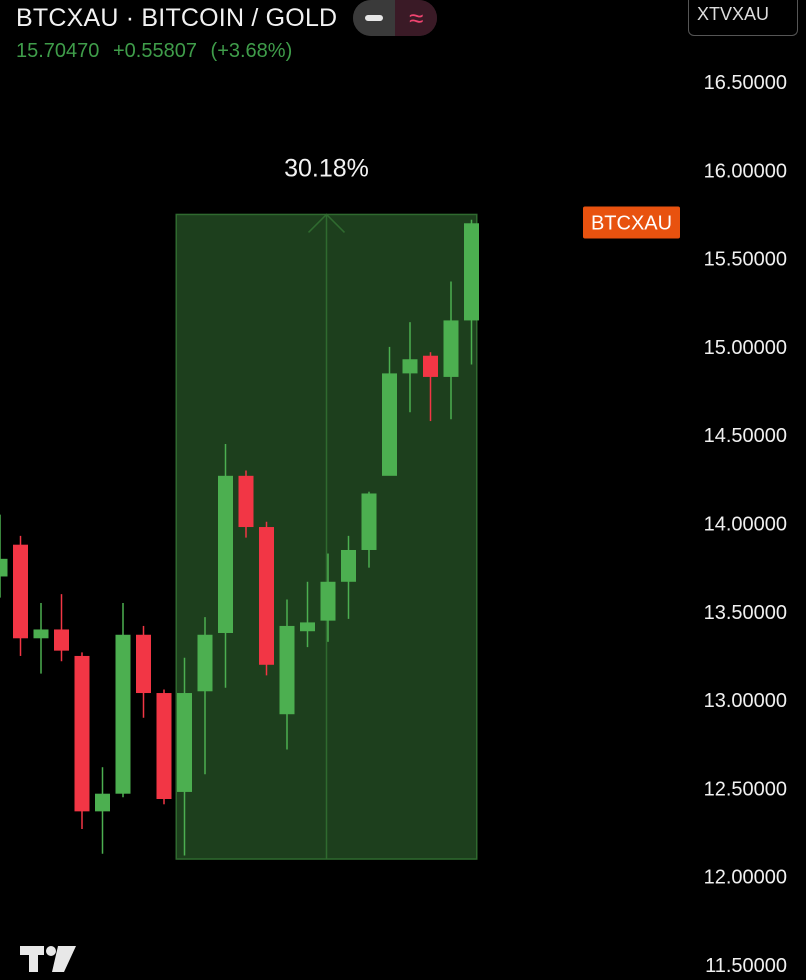  Describe the element at coordinates (58, 51) in the screenshot. I see `last-price: 15.70470` at that location.